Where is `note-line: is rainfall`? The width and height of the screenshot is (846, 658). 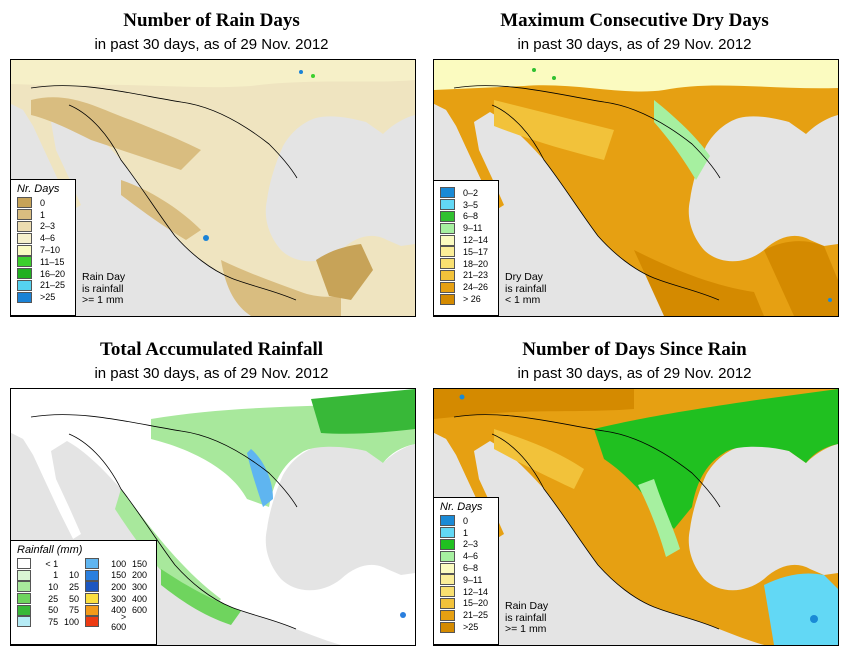 note-line: is rainfall is located at coordinates (103, 288).